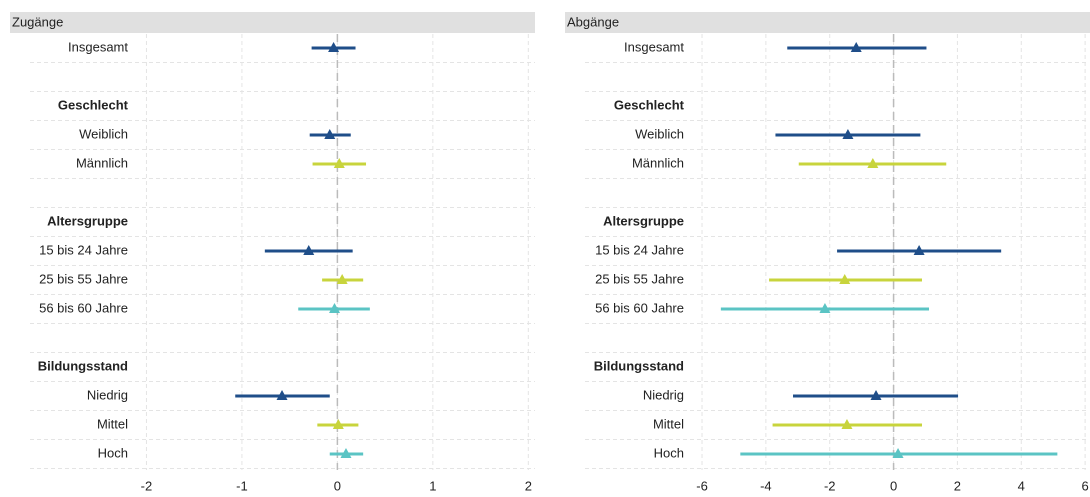 This screenshot has width=1090, height=497. Describe the element at coordinates (766, 485) in the screenshot. I see `x-tick-label: -4` at that location.